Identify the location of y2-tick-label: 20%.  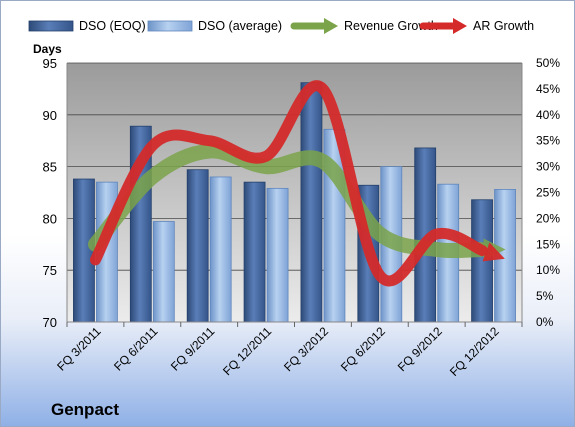
(548, 218).